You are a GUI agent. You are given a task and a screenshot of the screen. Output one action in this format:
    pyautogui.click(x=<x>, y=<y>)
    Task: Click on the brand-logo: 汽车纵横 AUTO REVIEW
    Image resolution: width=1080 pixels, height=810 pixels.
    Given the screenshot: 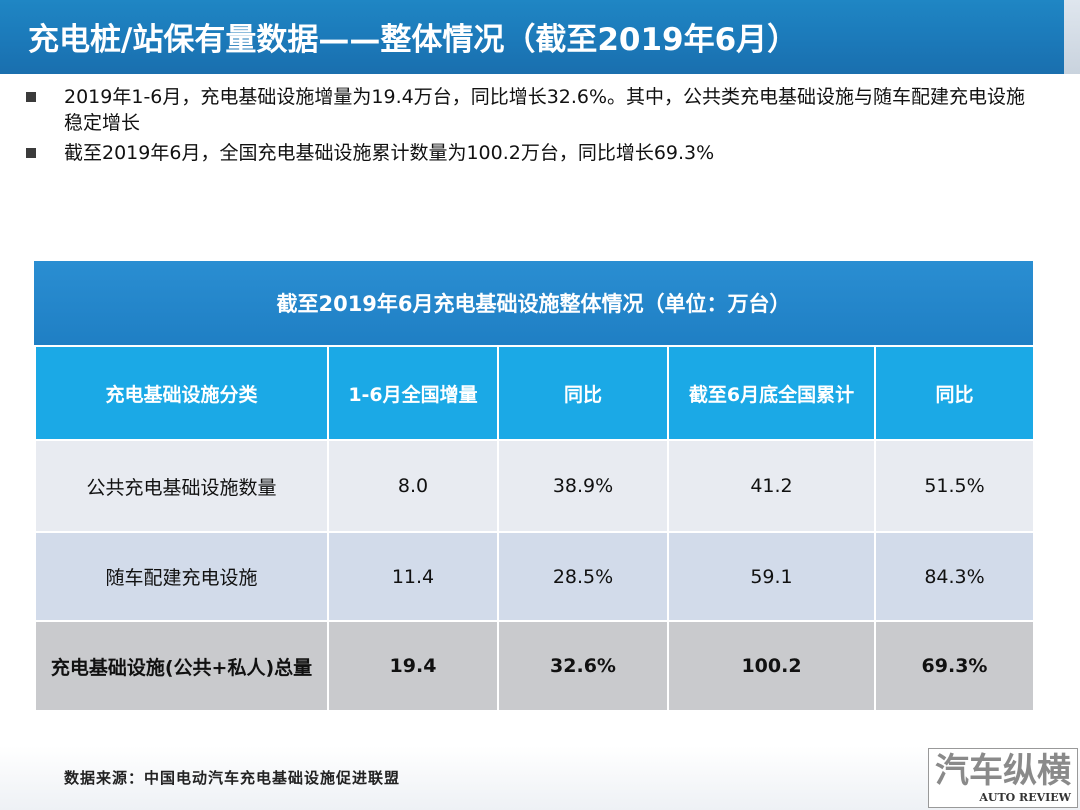 What is the action you would take?
    pyautogui.click(x=1003, y=778)
    